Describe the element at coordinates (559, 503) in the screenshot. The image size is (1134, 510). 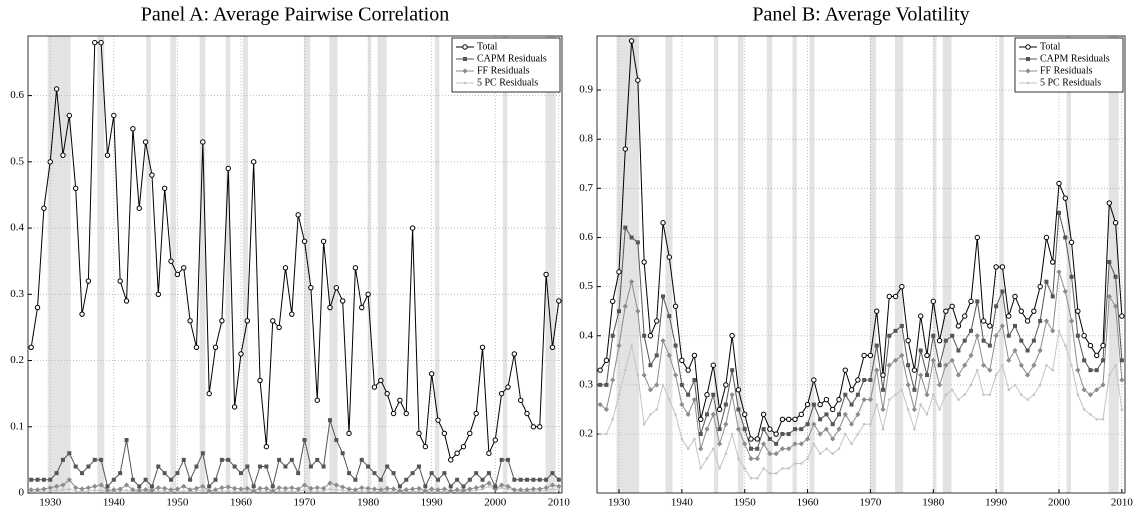
I see `x-tick-label: 2010` at that location.